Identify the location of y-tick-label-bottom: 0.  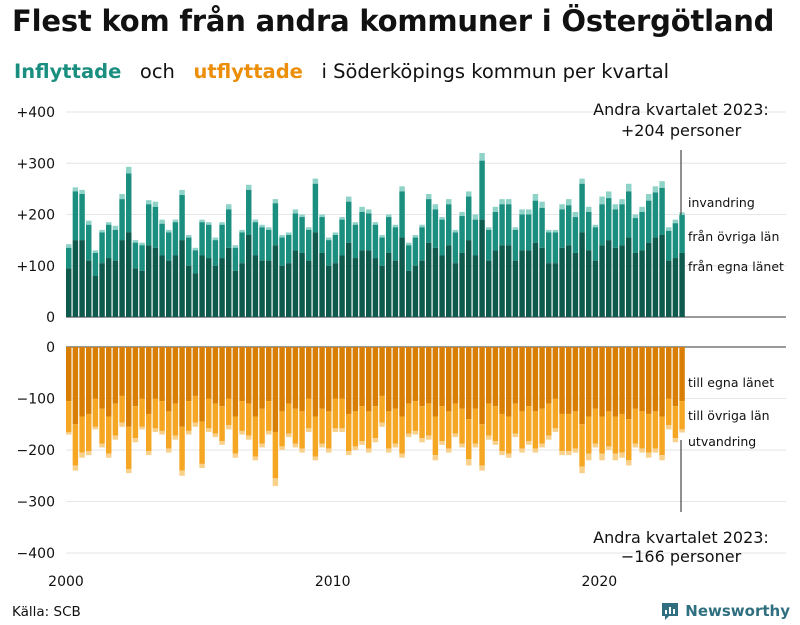
(50, 348).